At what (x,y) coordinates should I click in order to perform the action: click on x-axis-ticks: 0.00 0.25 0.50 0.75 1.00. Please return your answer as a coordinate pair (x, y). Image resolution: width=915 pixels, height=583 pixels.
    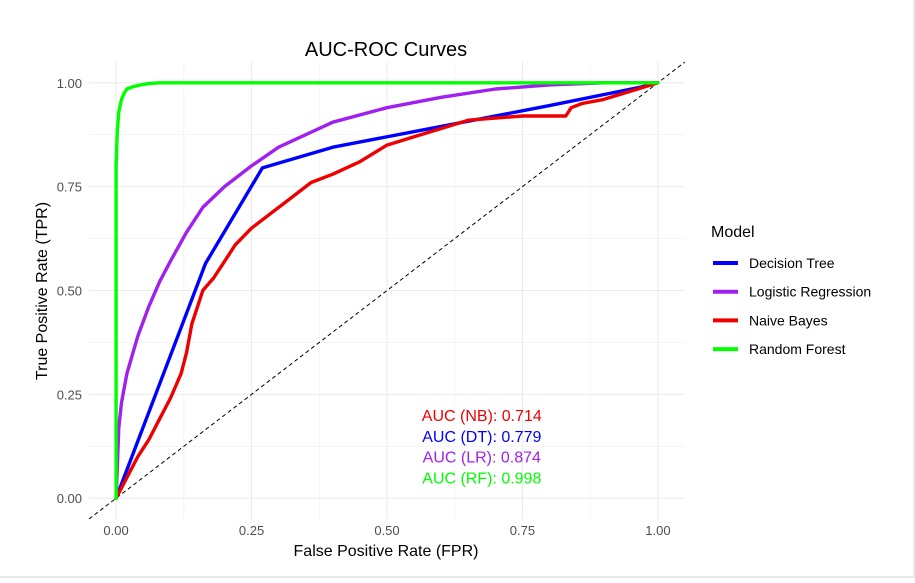
    Looking at the image, I should click on (386, 530).